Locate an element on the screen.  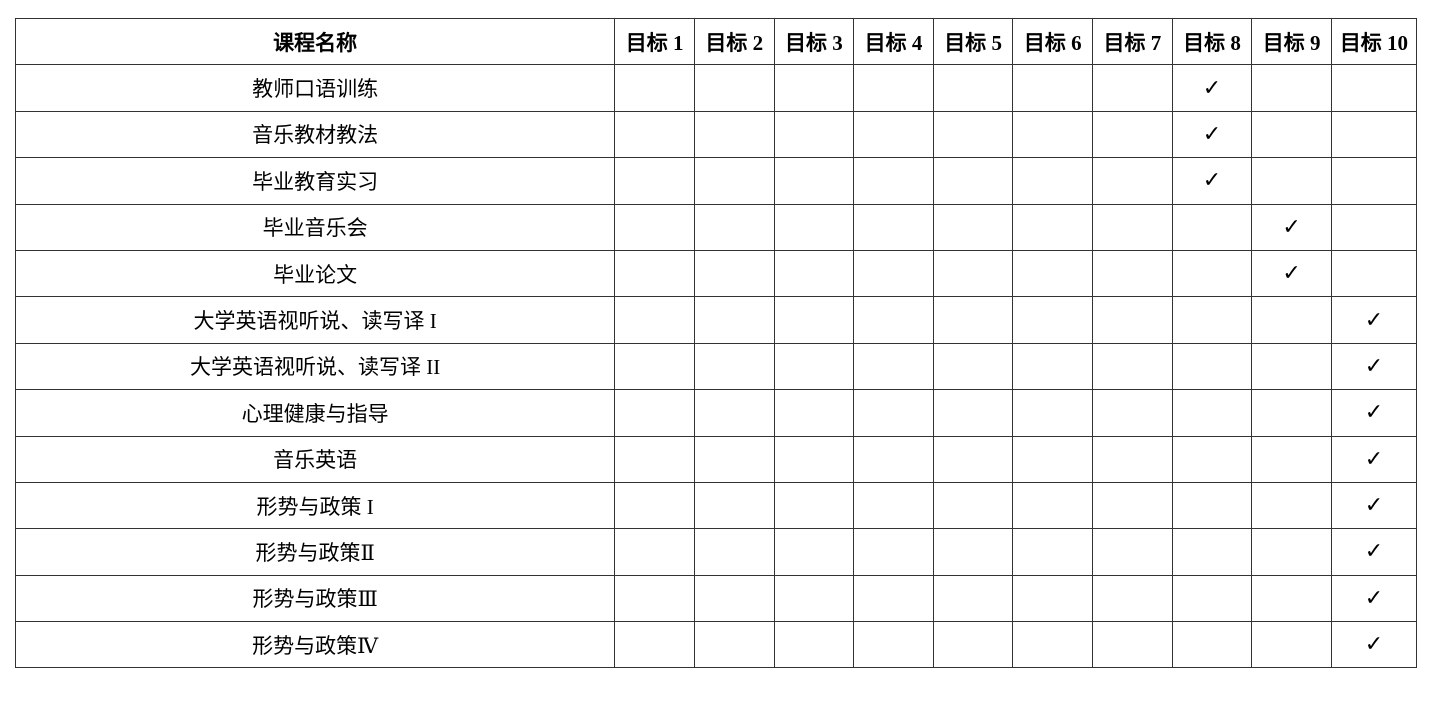
column-header-goal-7: 目标 7 is located at coordinates (1132, 41).